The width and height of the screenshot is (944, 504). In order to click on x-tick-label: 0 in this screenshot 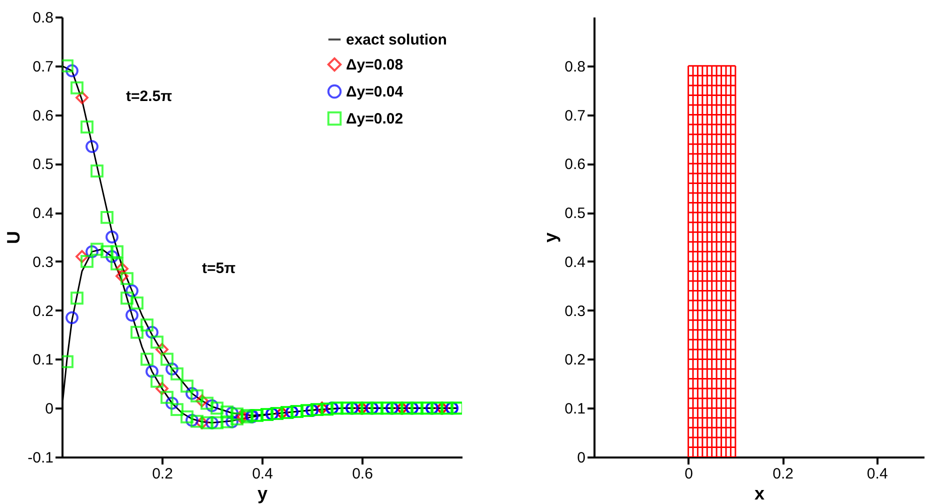, I will do `click(688, 474)`.